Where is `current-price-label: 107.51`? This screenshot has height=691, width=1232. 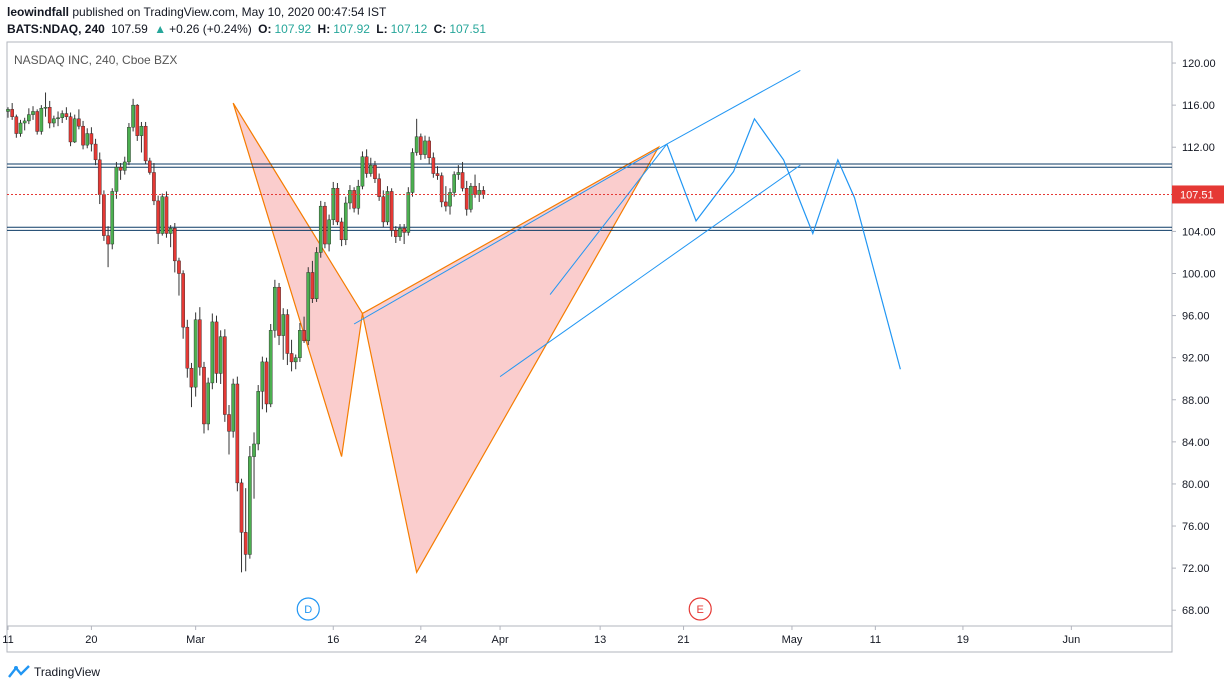 current-price-label: 107.51 is located at coordinates (1197, 195).